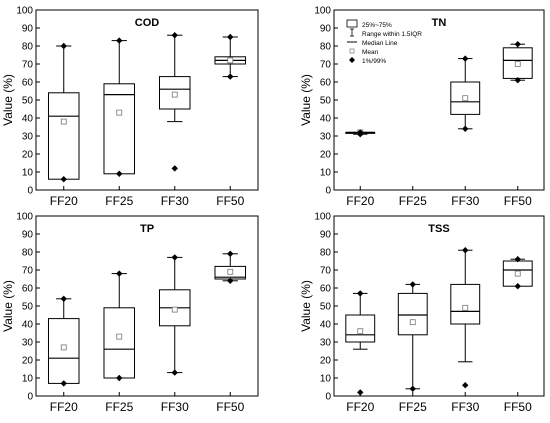  Describe the element at coordinates (374, 61) in the screenshot. I see `legend-entry-label: 1%/99%` at that location.